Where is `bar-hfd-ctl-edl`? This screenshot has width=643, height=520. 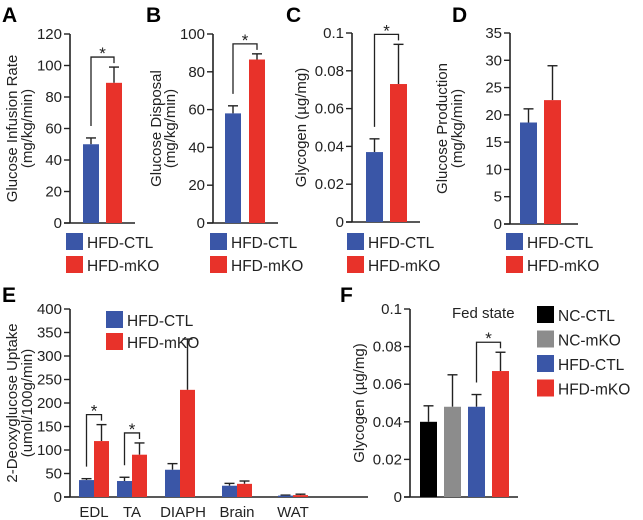 bar-hfd-ctl-edl is located at coordinates (86, 488).